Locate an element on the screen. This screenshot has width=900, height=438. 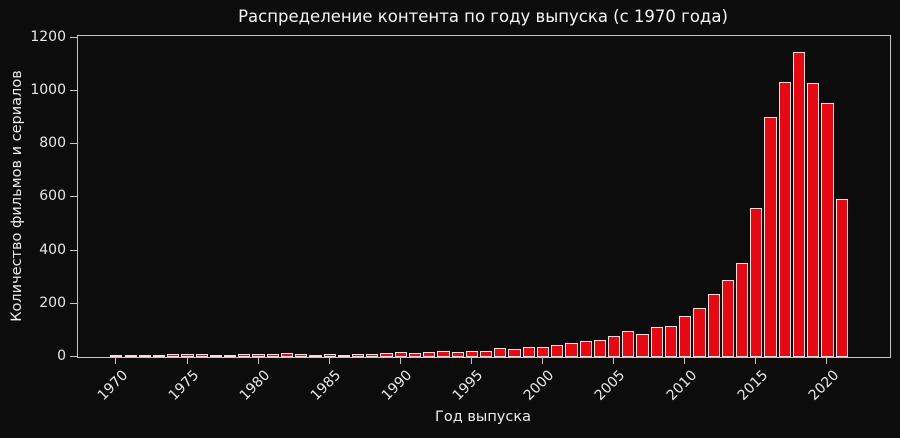
x-tick-mark-1975 is located at coordinates (187, 360).